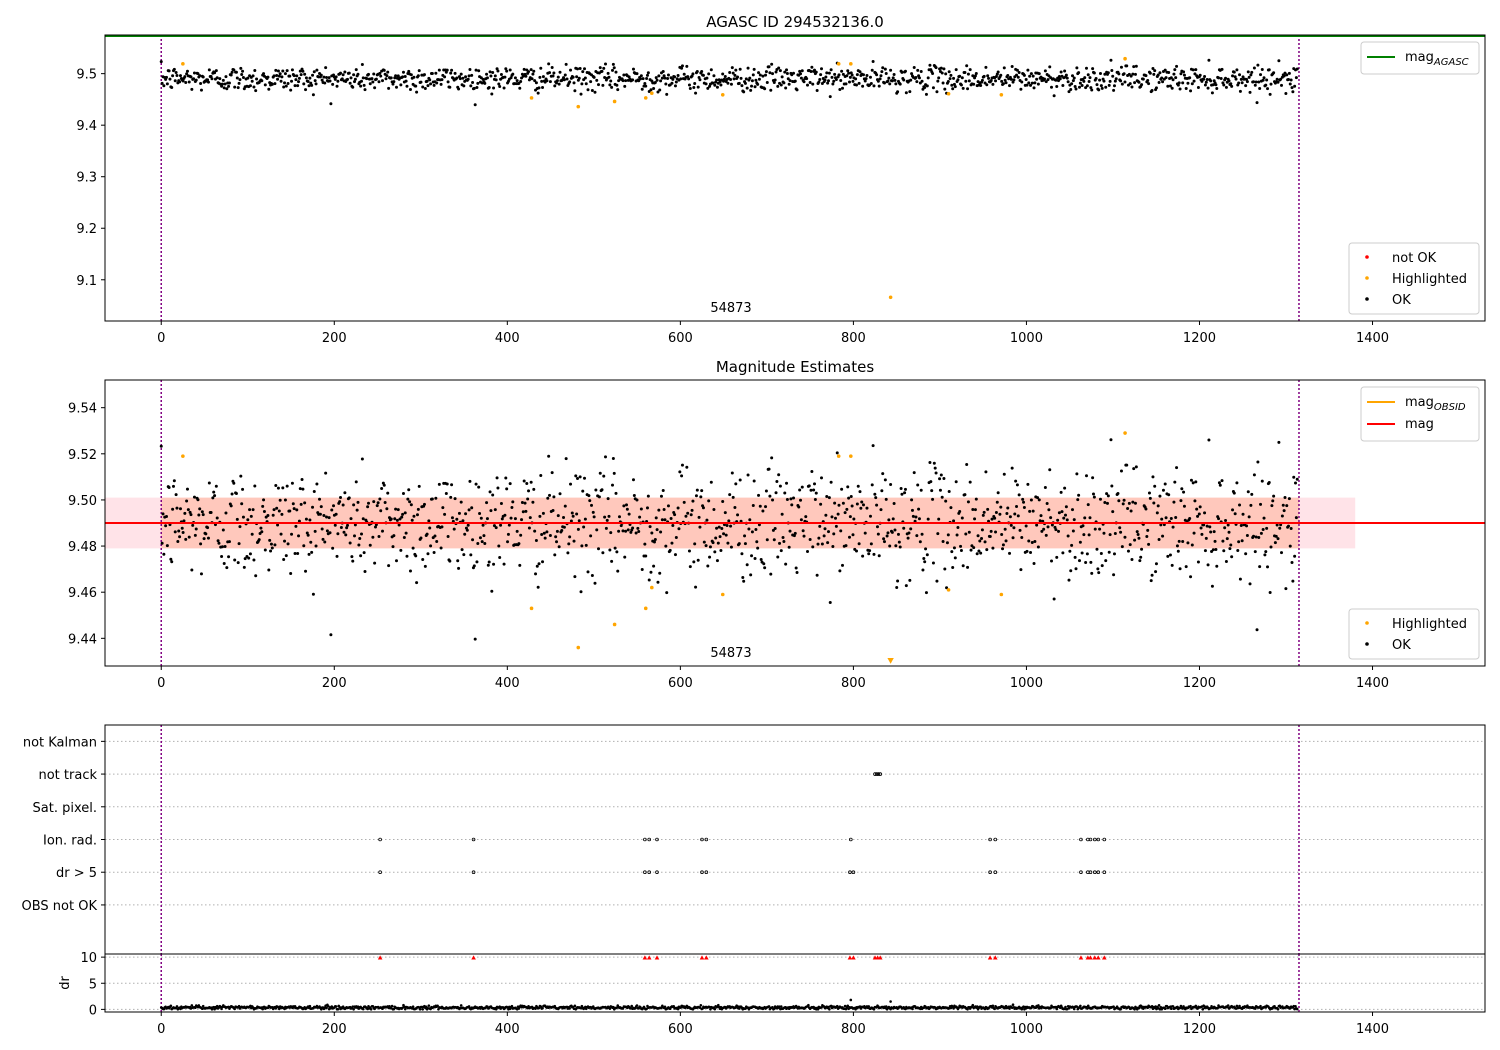  I want to click on dr-over-limit-marker, so click(706, 957).